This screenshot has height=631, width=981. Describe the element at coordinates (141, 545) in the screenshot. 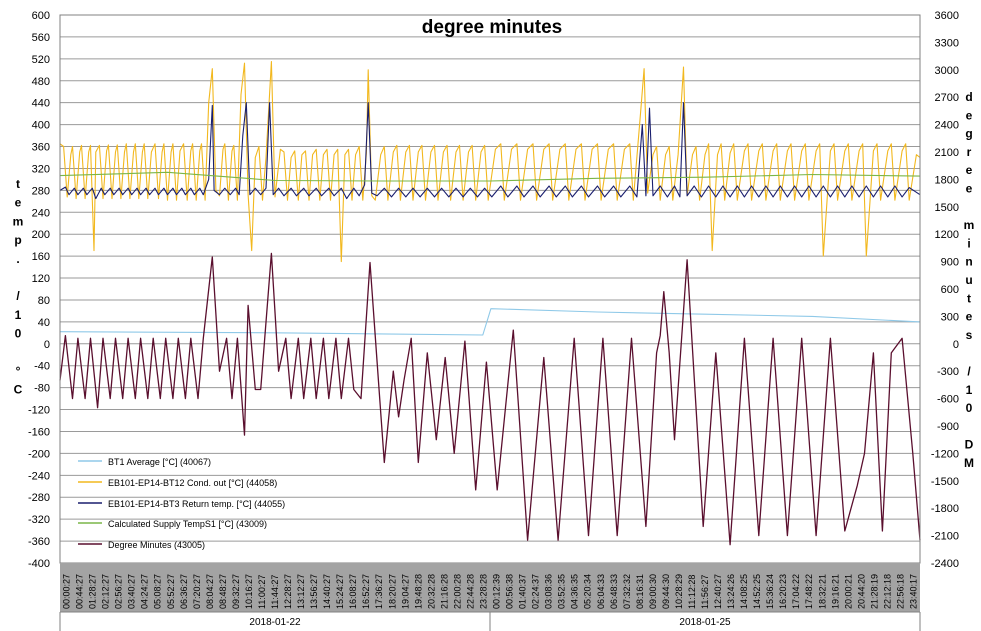

I see `legend-item: Degree Minutes (43005)` at that location.